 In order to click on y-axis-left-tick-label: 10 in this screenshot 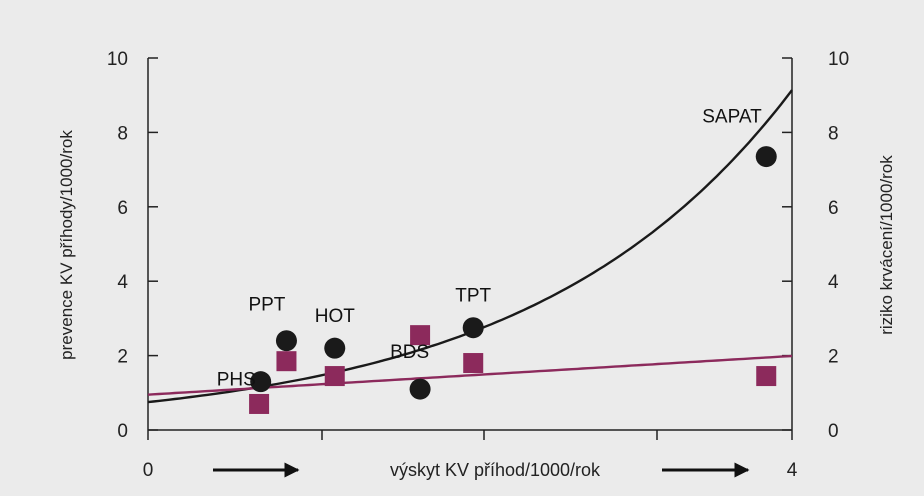, I will do `click(117, 59)`.